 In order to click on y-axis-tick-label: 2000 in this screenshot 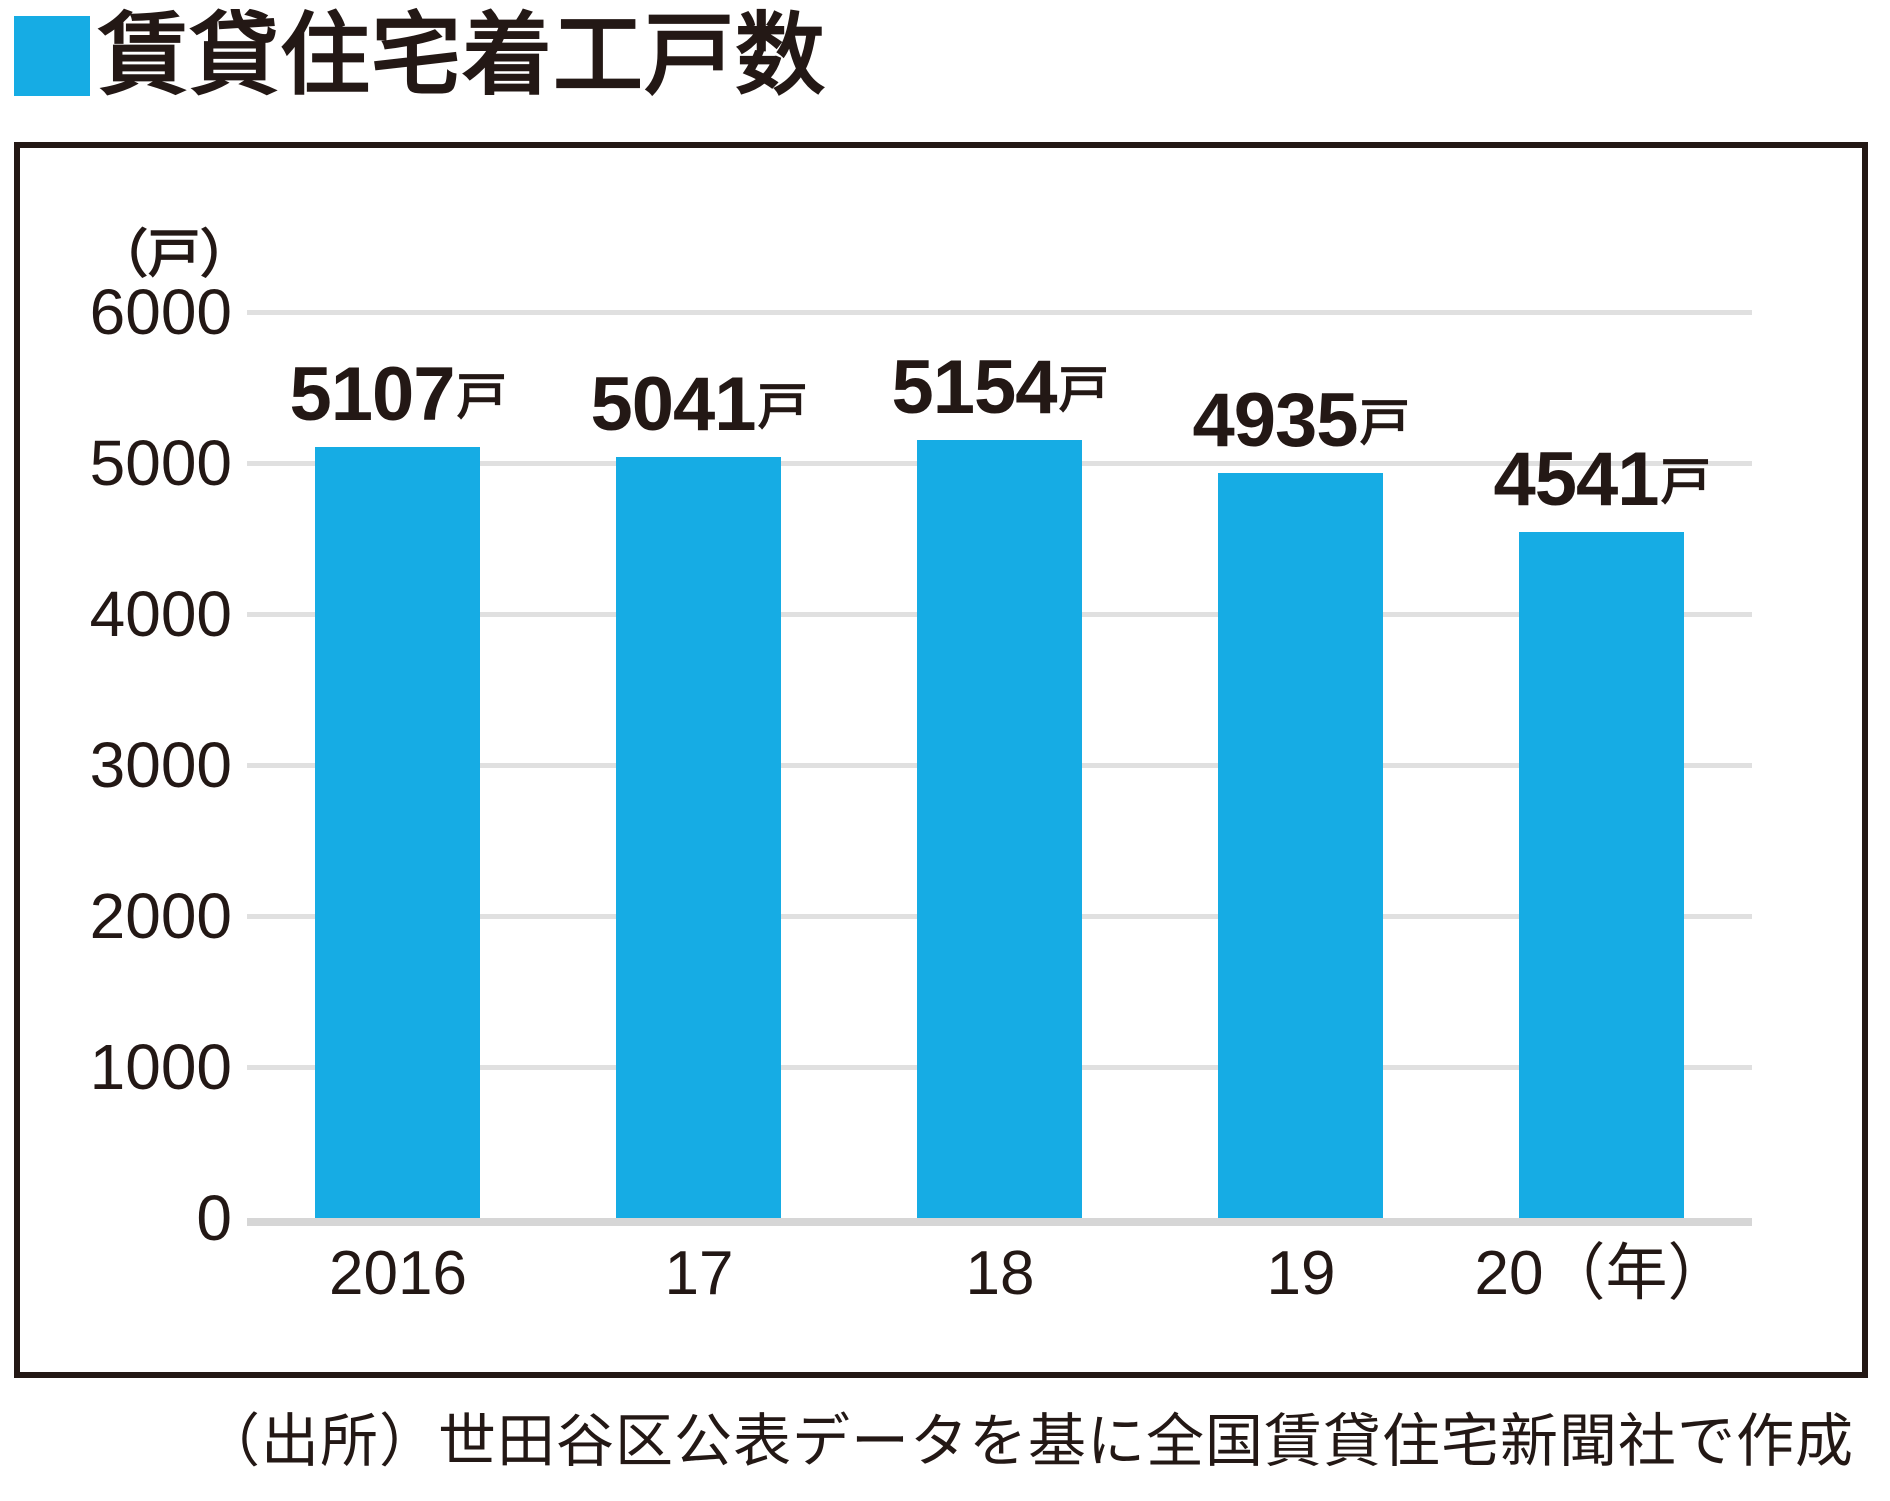, I will do `click(160, 916)`.